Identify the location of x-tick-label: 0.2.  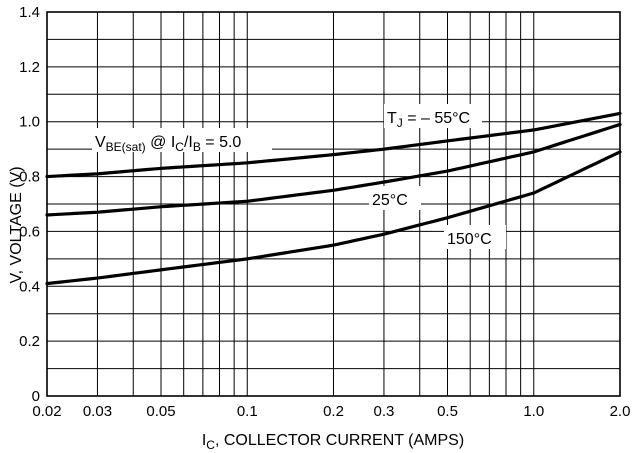
(333, 411).